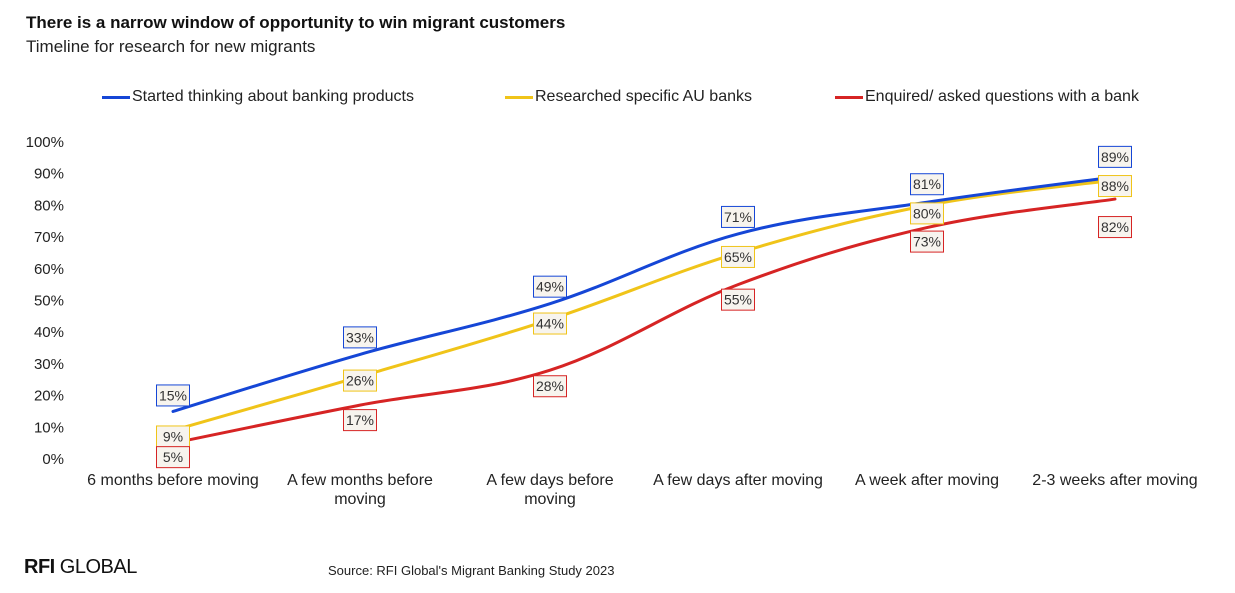  Describe the element at coordinates (49, 427) in the screenshot. I see `y-tick-label: 10%` at that location.